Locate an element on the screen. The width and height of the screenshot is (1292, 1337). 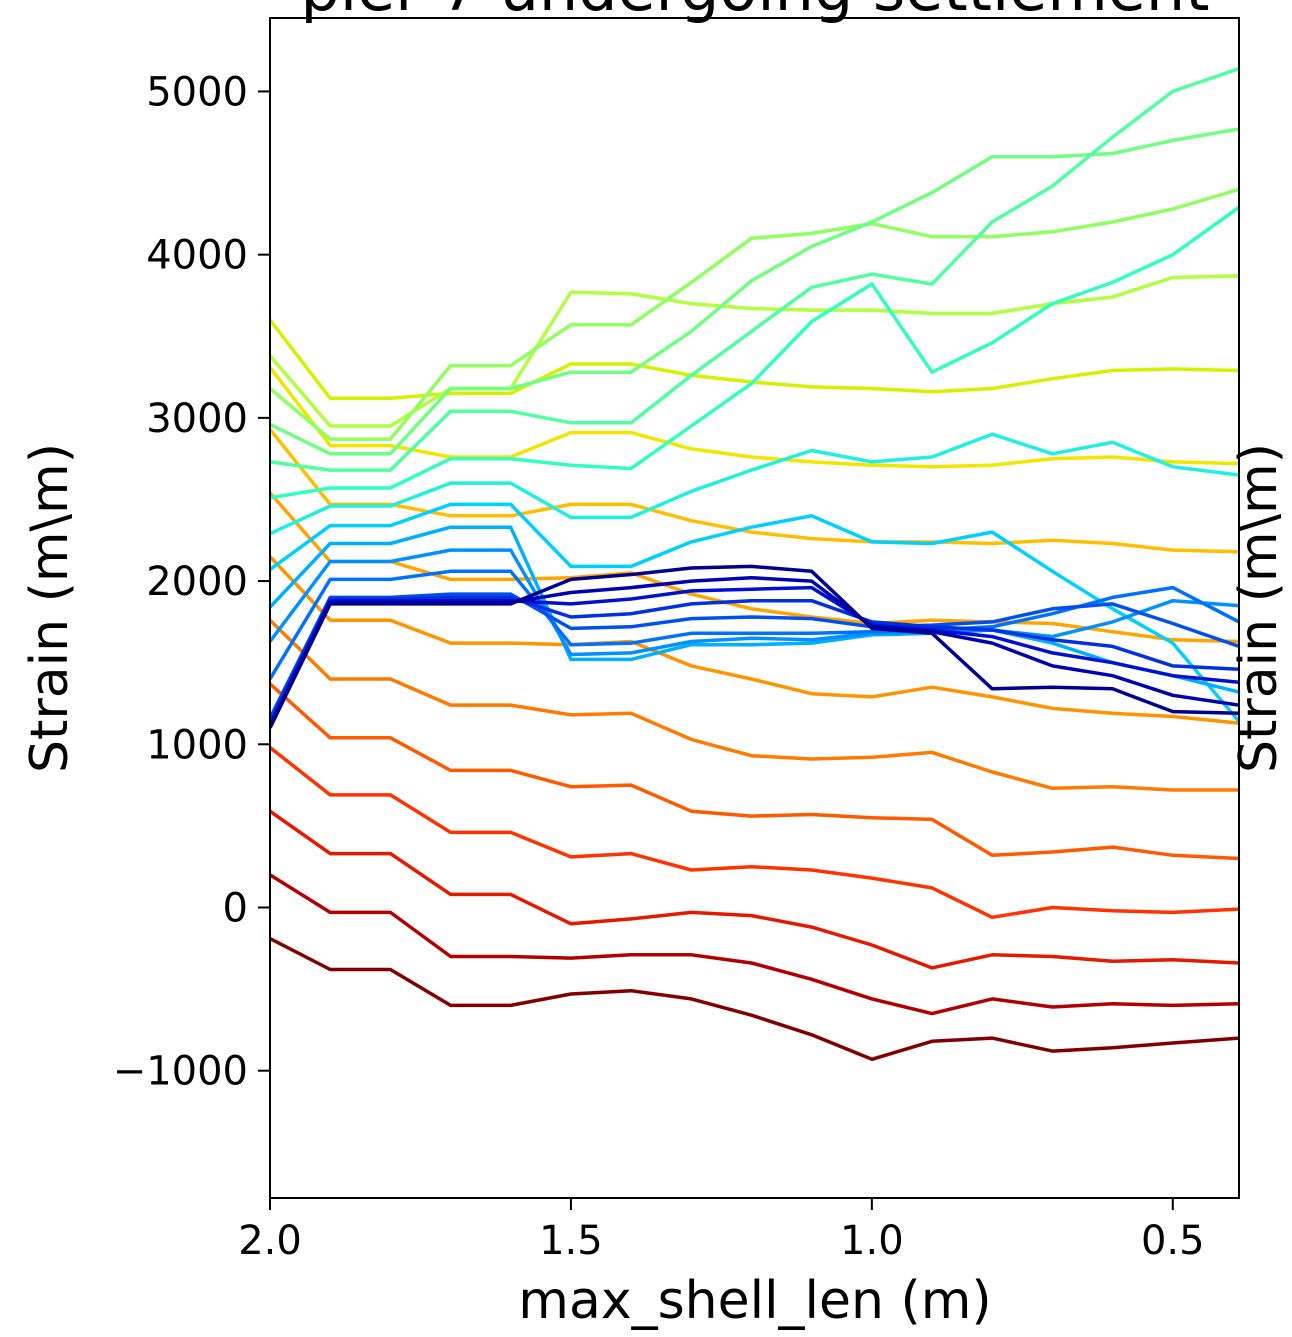
y-tick-label: 1000 is located at coordinates (197, 745).